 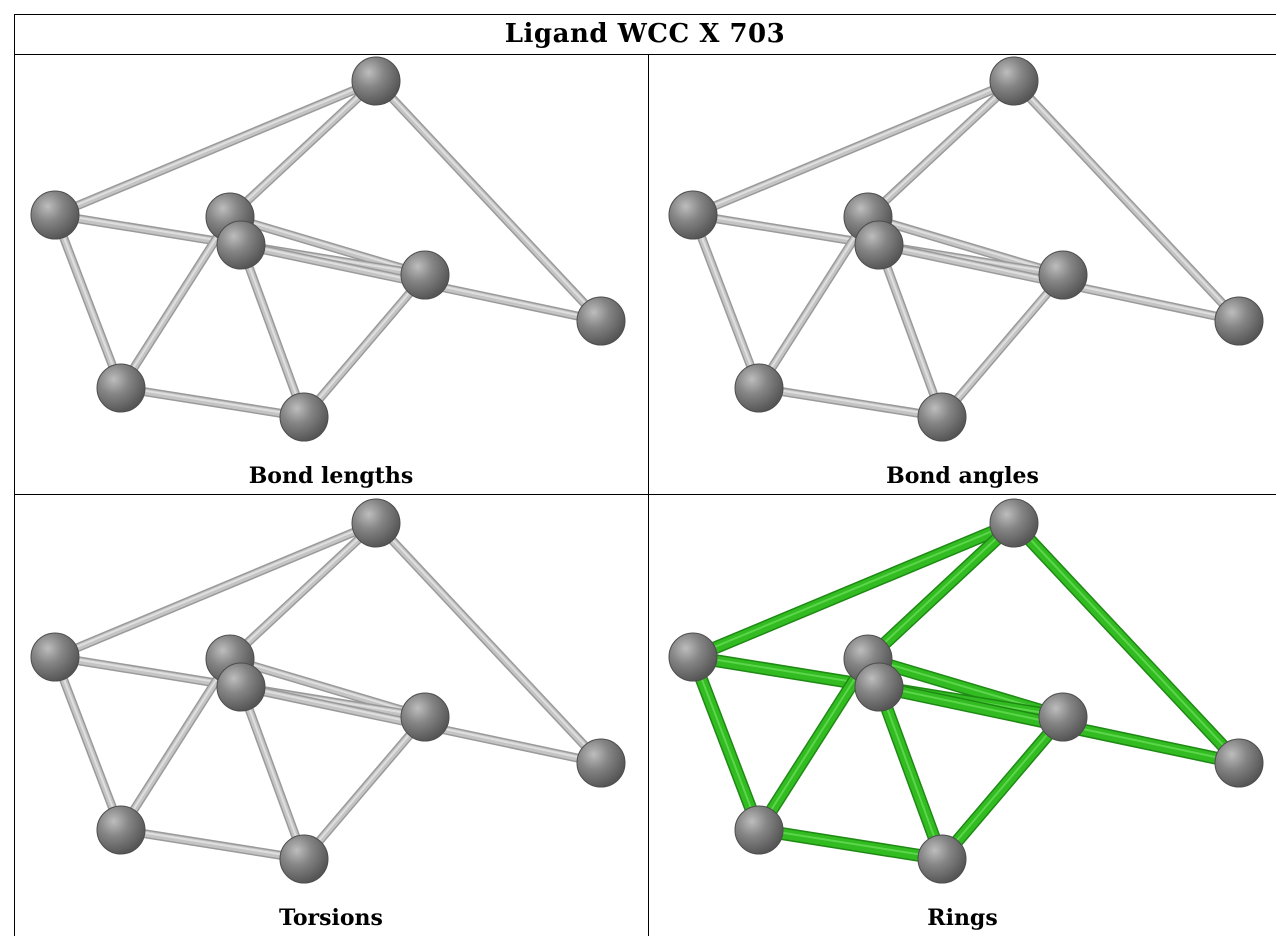 What do you see at coordinates (645, 494) in the screenshot?
I see `row-divider` at bounding box center [645, 494].